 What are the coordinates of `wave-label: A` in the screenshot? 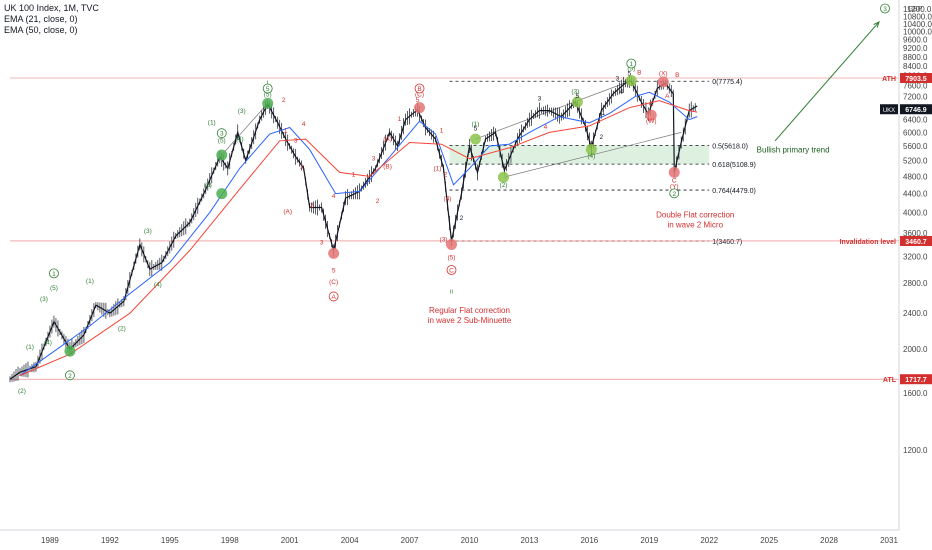 It's located at (667, 96).